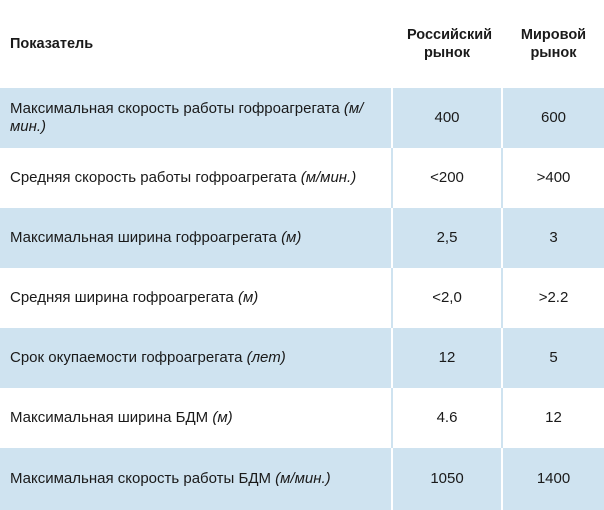 The width and height of the screenshot is (604, 510). I want to click on row-label: Срок окупаемости гофроагрегата, so click(126, 357).